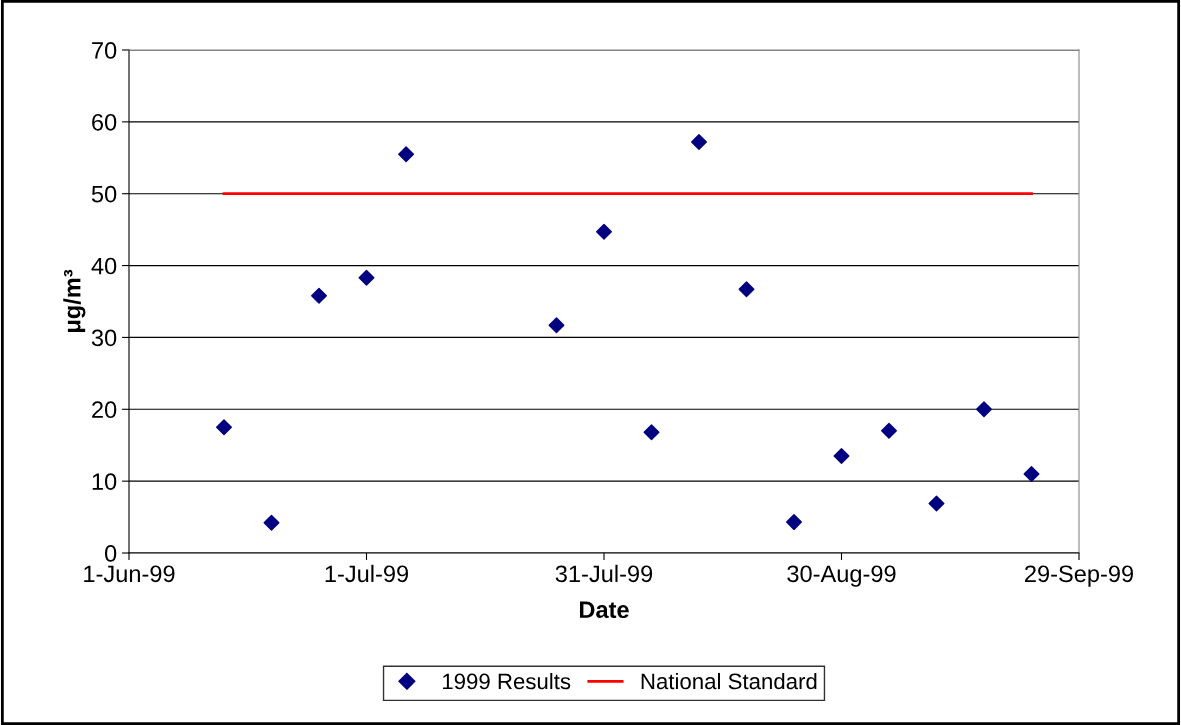 The image size is (1181, 725). Describe the element at coordinates (104, 481) in the screenshot. I see `y-tick-label: 10` at that location.